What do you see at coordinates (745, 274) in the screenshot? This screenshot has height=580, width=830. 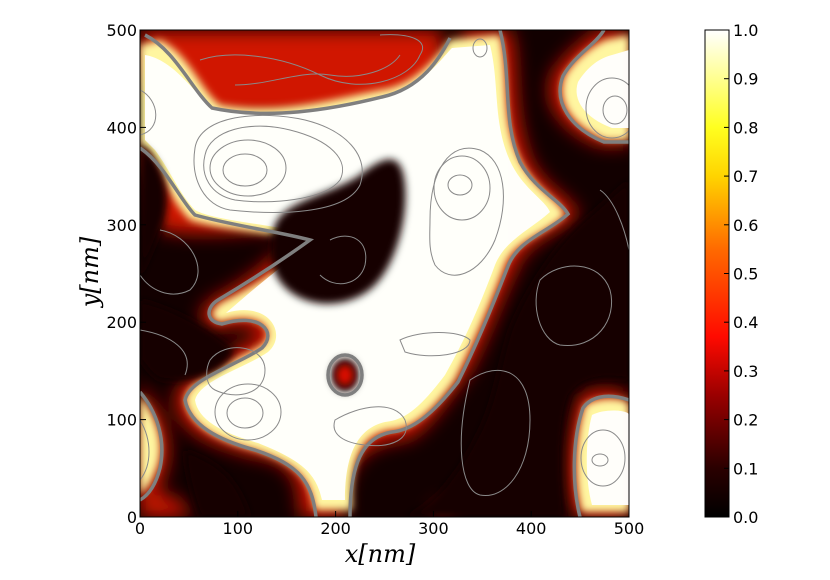 I see `colorbar-tick-label: 0.5` at bounding box center [745, 274].